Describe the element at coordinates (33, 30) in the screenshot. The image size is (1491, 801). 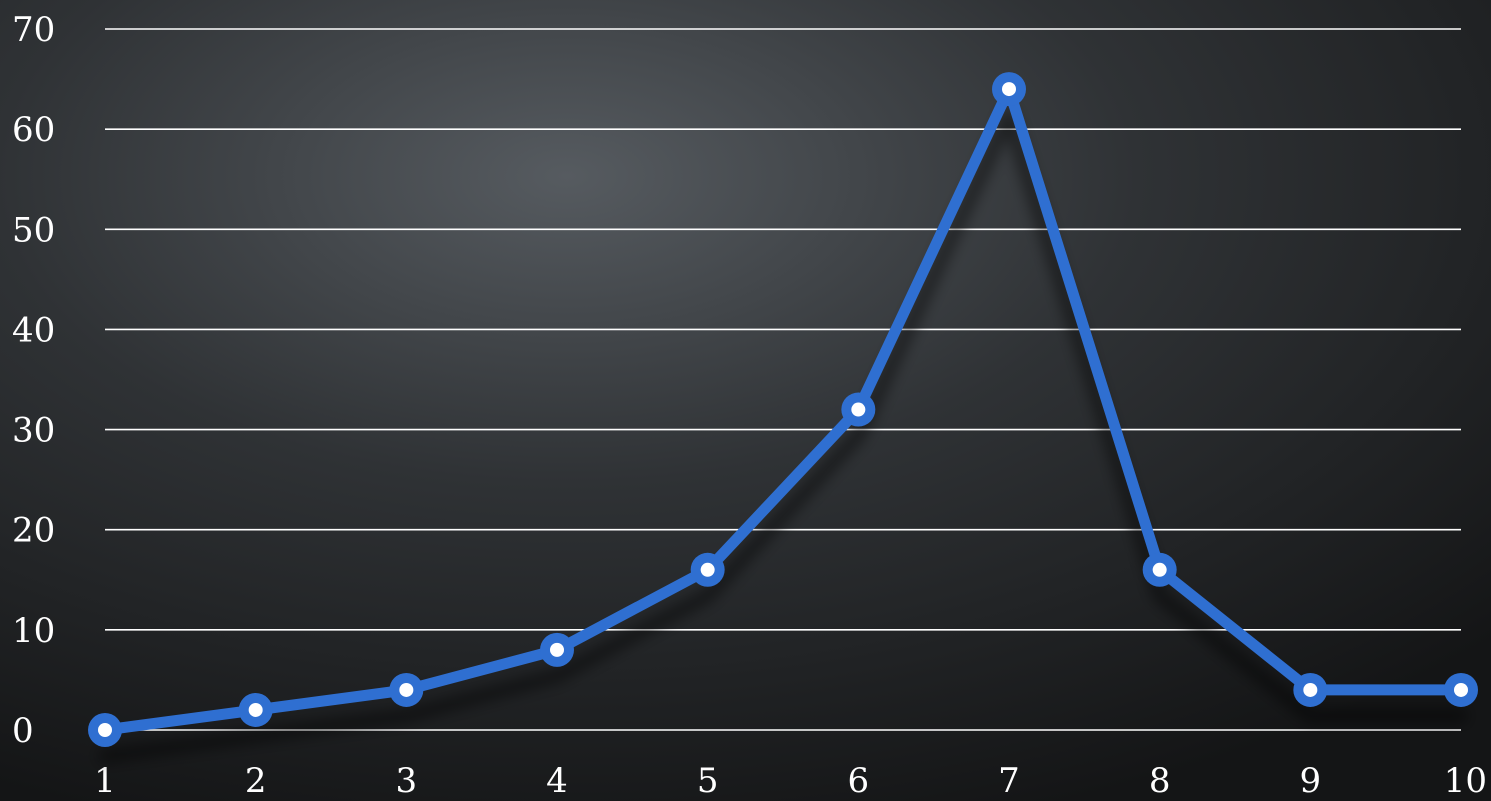
I see `y-tick-label: 70` at that location.